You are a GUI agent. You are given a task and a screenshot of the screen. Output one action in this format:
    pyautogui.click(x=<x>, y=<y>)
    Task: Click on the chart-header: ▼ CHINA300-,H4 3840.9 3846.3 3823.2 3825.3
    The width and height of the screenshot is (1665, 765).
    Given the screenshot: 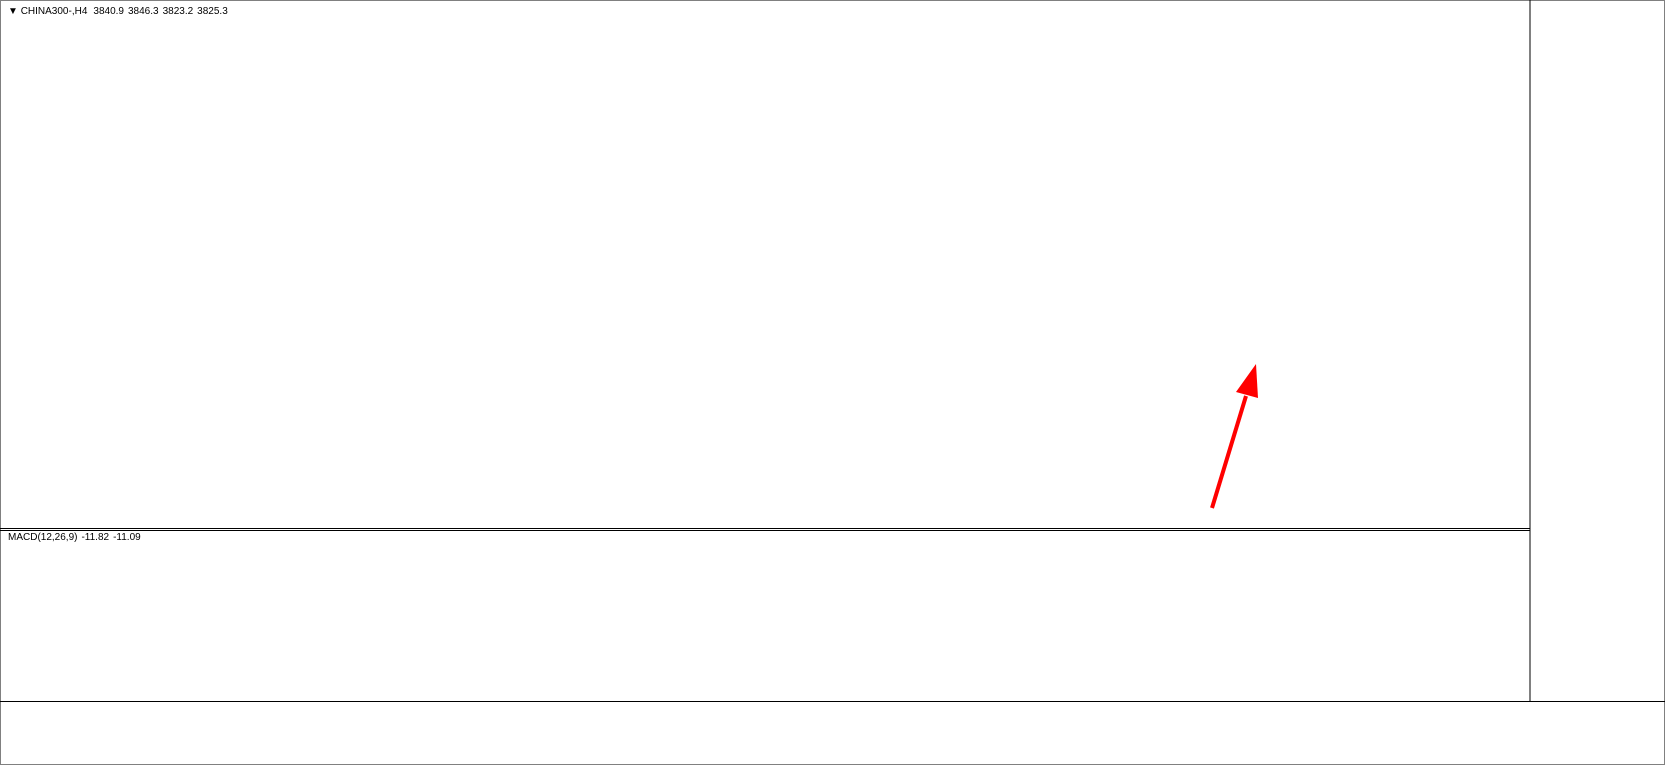 What is the action you would take?
    pyautogui.click(x=118, y=11)
    